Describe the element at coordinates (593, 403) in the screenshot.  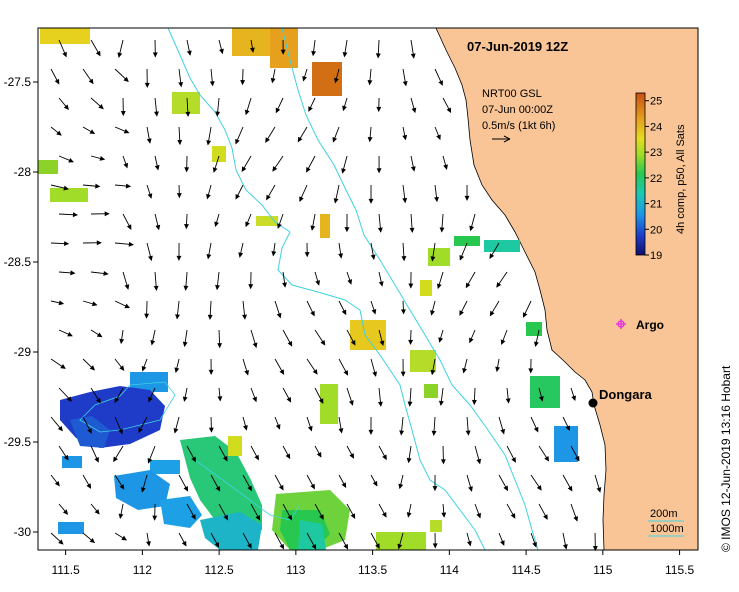
I see `dongara-marker` at that location.